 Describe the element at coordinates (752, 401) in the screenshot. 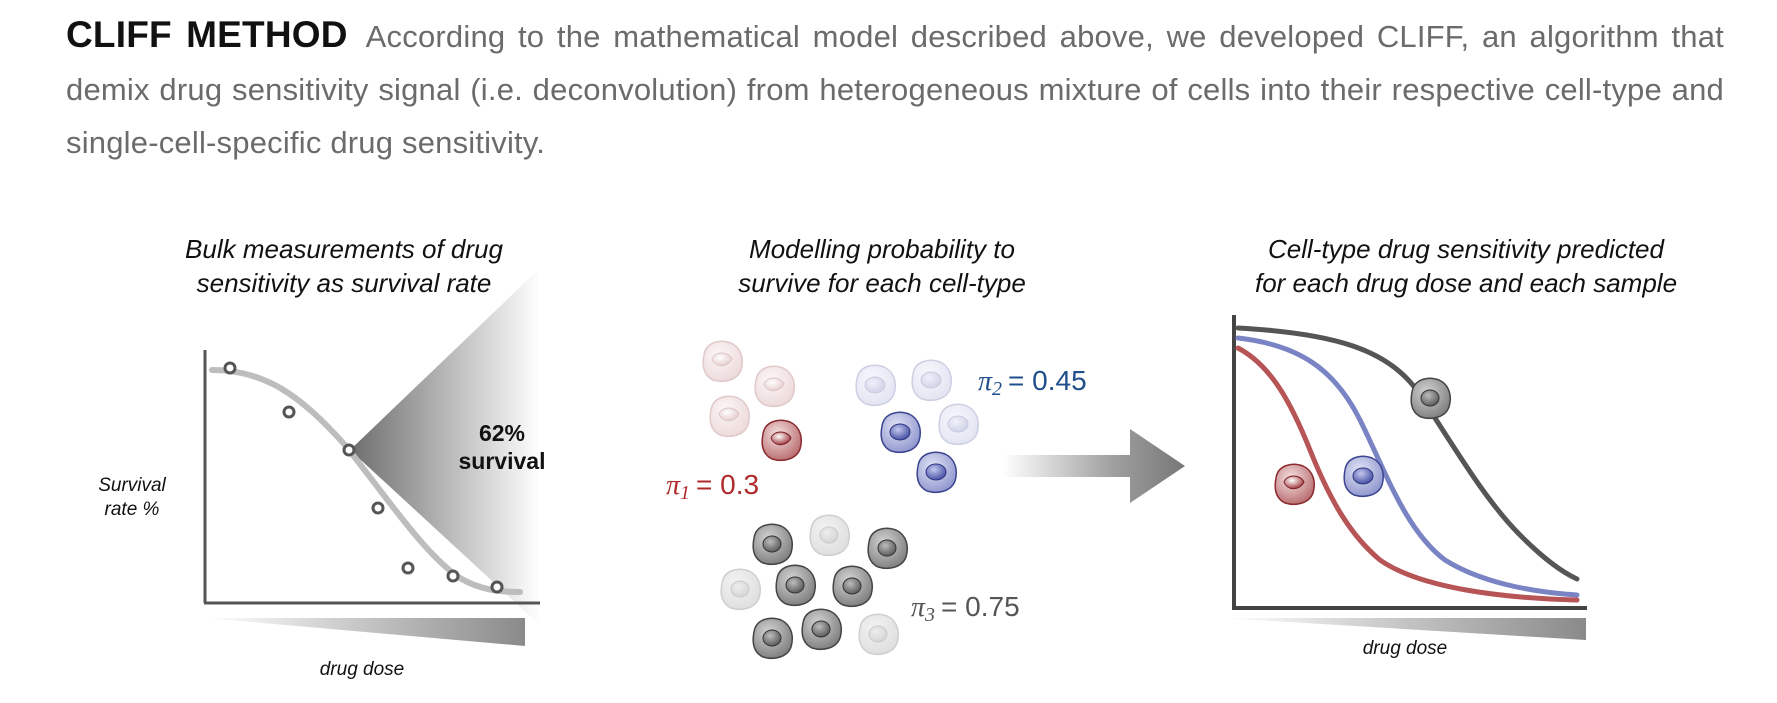

I see `red-cell-cluster` at that location.